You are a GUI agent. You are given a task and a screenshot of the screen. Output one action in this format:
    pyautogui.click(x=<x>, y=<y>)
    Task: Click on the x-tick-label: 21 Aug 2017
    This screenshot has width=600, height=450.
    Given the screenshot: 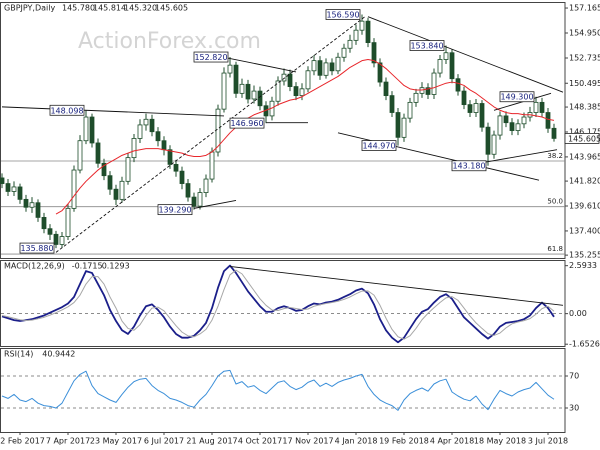 What is the action you would take?
    pyautogui.click(x=211, y=441)
    